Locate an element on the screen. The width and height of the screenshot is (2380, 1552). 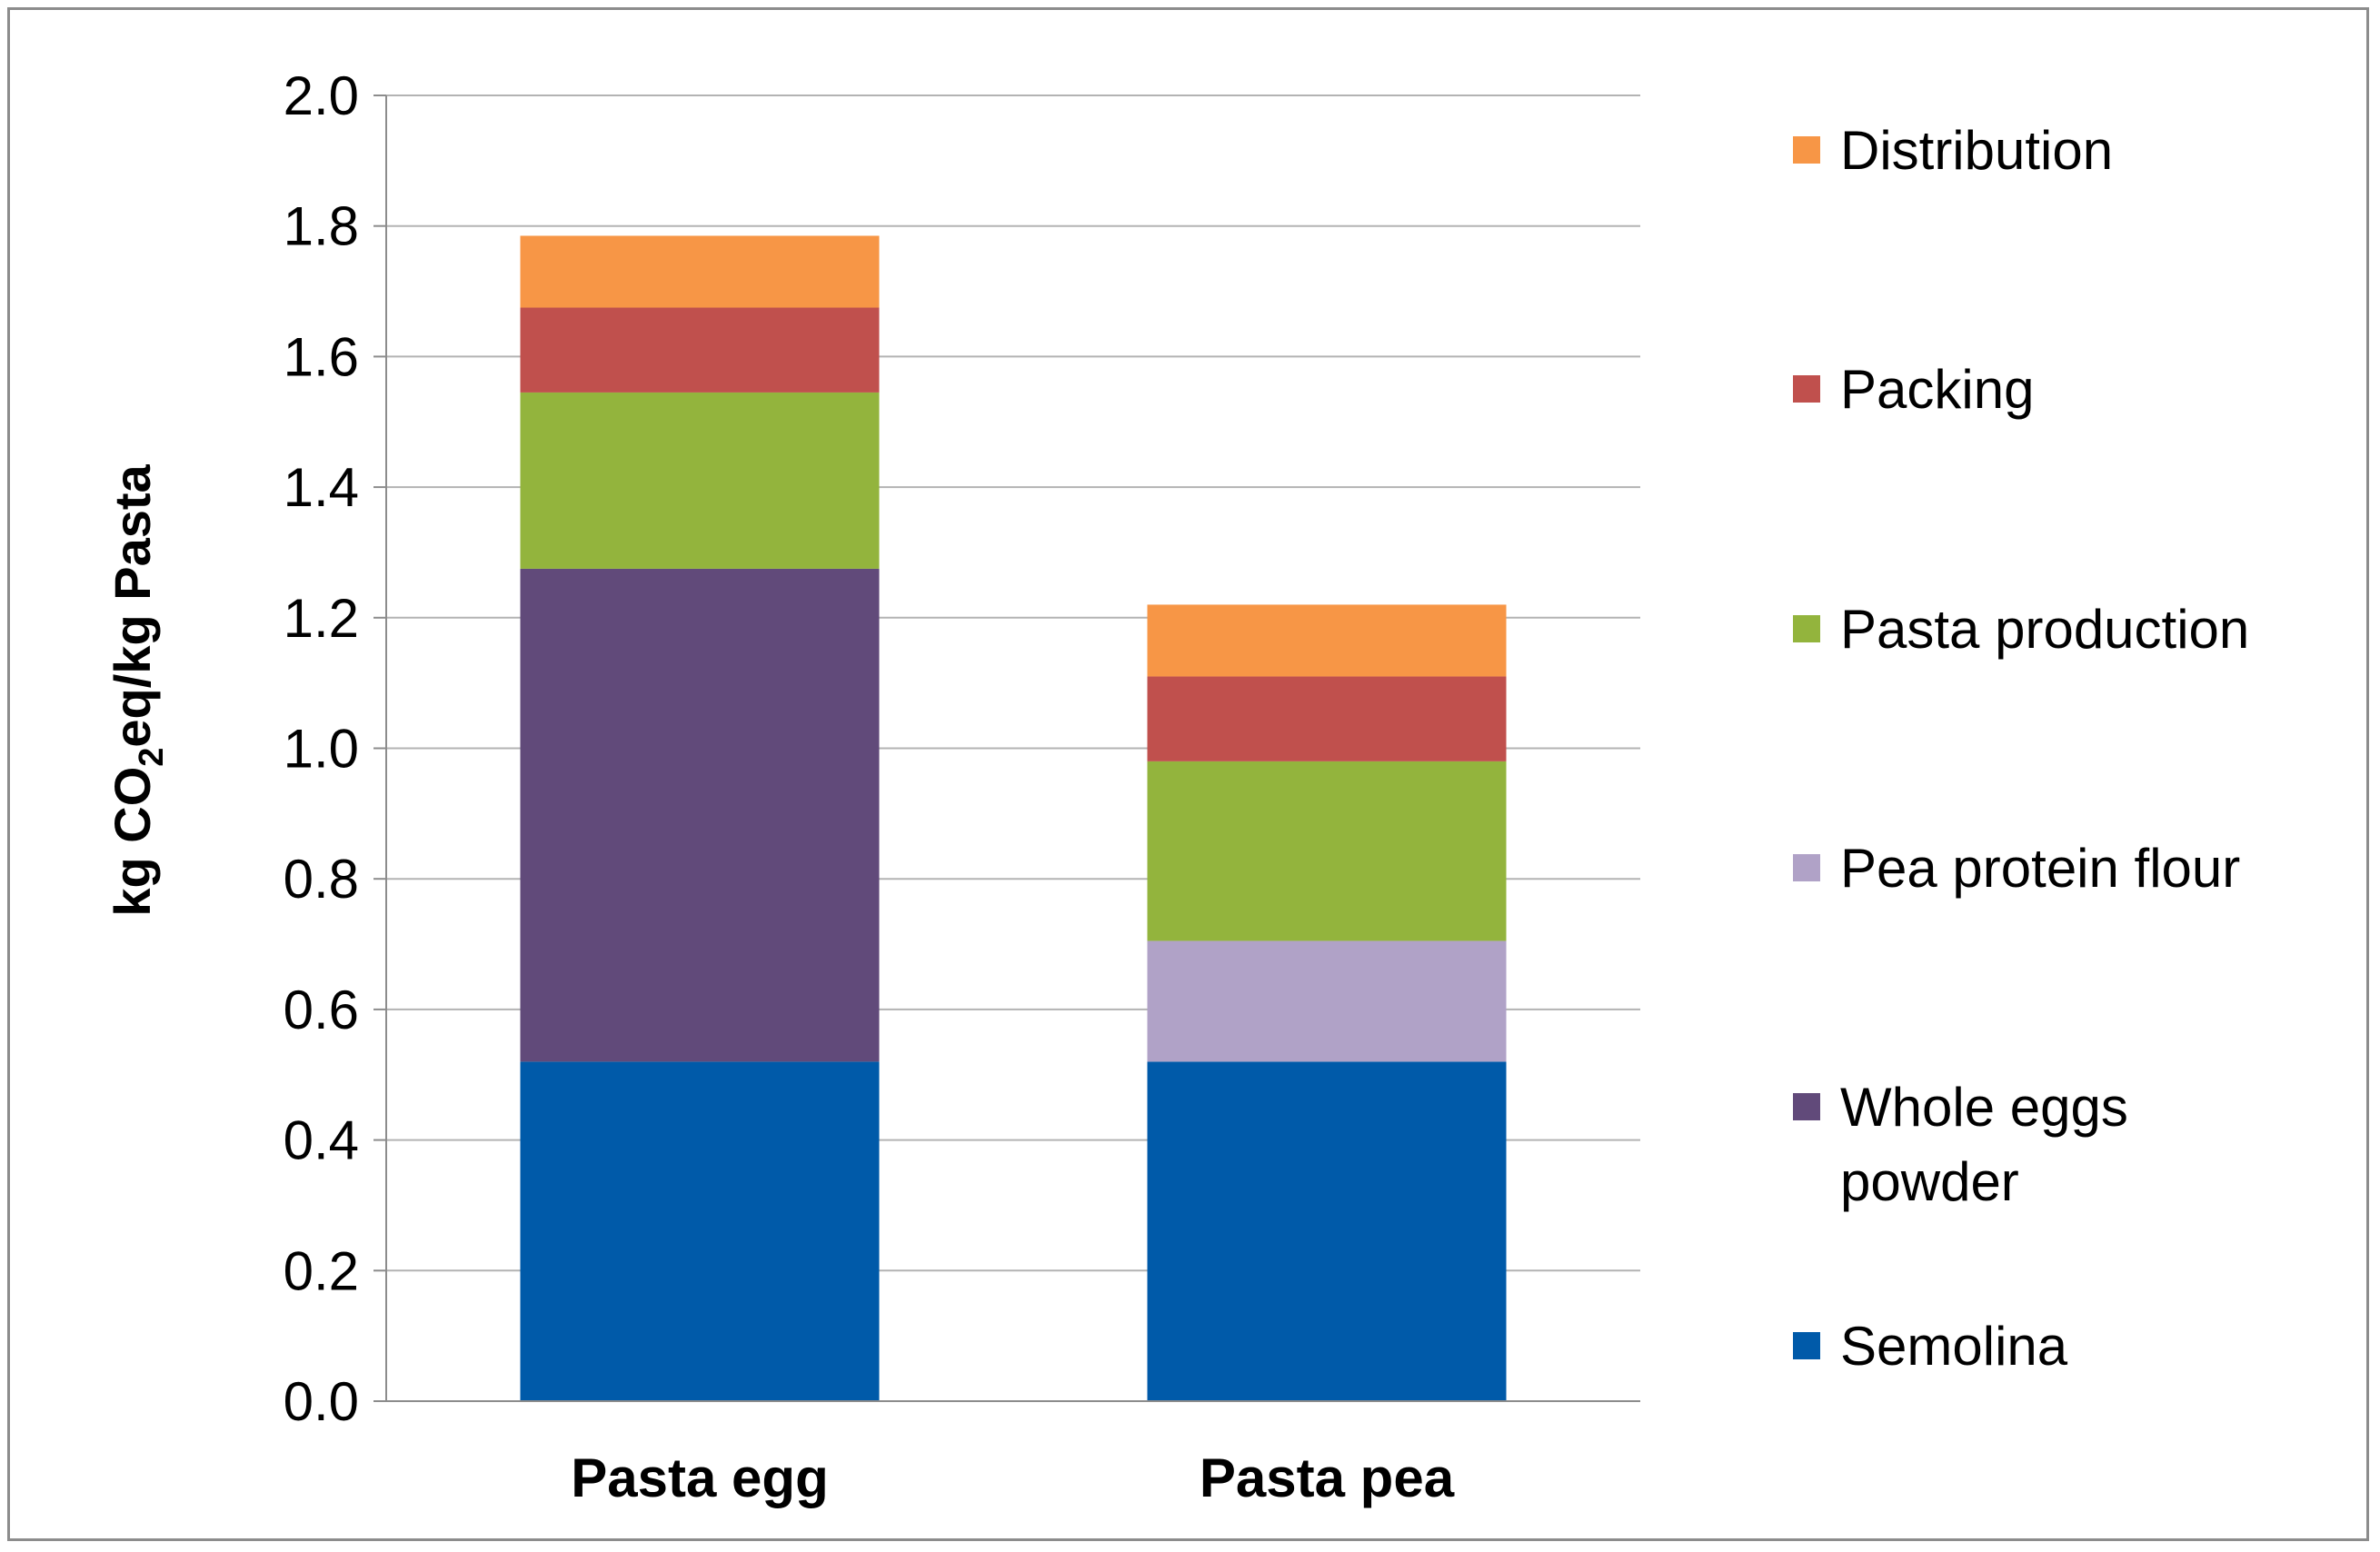
legend-label: Pasta production is located at coordinates (2044, 630).